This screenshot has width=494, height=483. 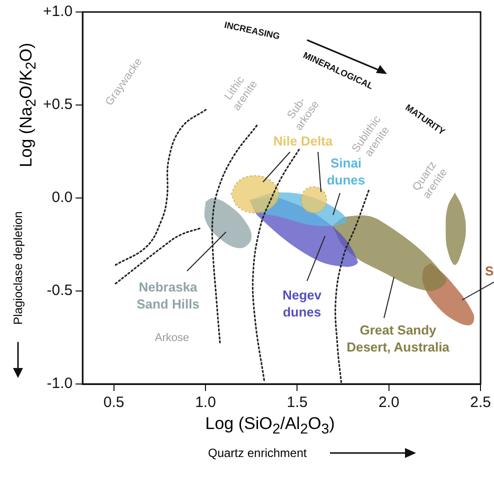 What do you see at coordinates (172, 338) in the screenshot?
I see `annotation: Arkose` at bounding box center [172, 338].